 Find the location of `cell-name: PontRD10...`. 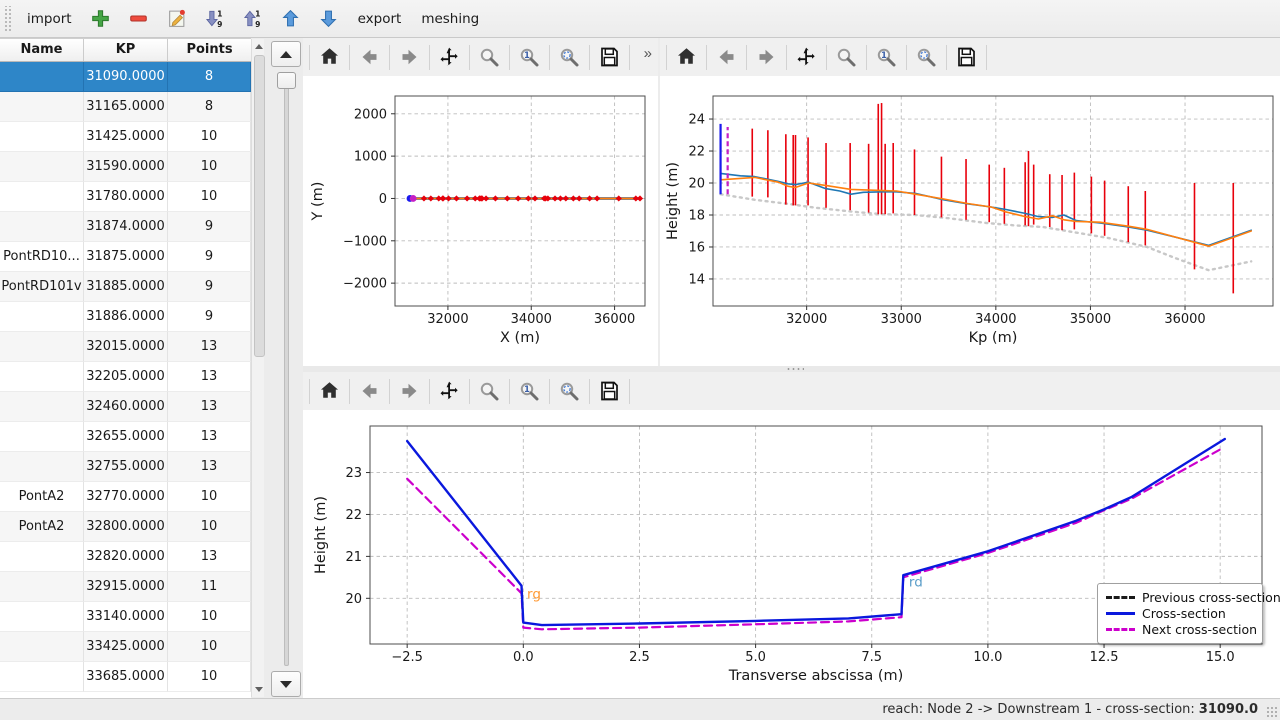

cell-name: PontRD10... is located at coordinates (42, 257).